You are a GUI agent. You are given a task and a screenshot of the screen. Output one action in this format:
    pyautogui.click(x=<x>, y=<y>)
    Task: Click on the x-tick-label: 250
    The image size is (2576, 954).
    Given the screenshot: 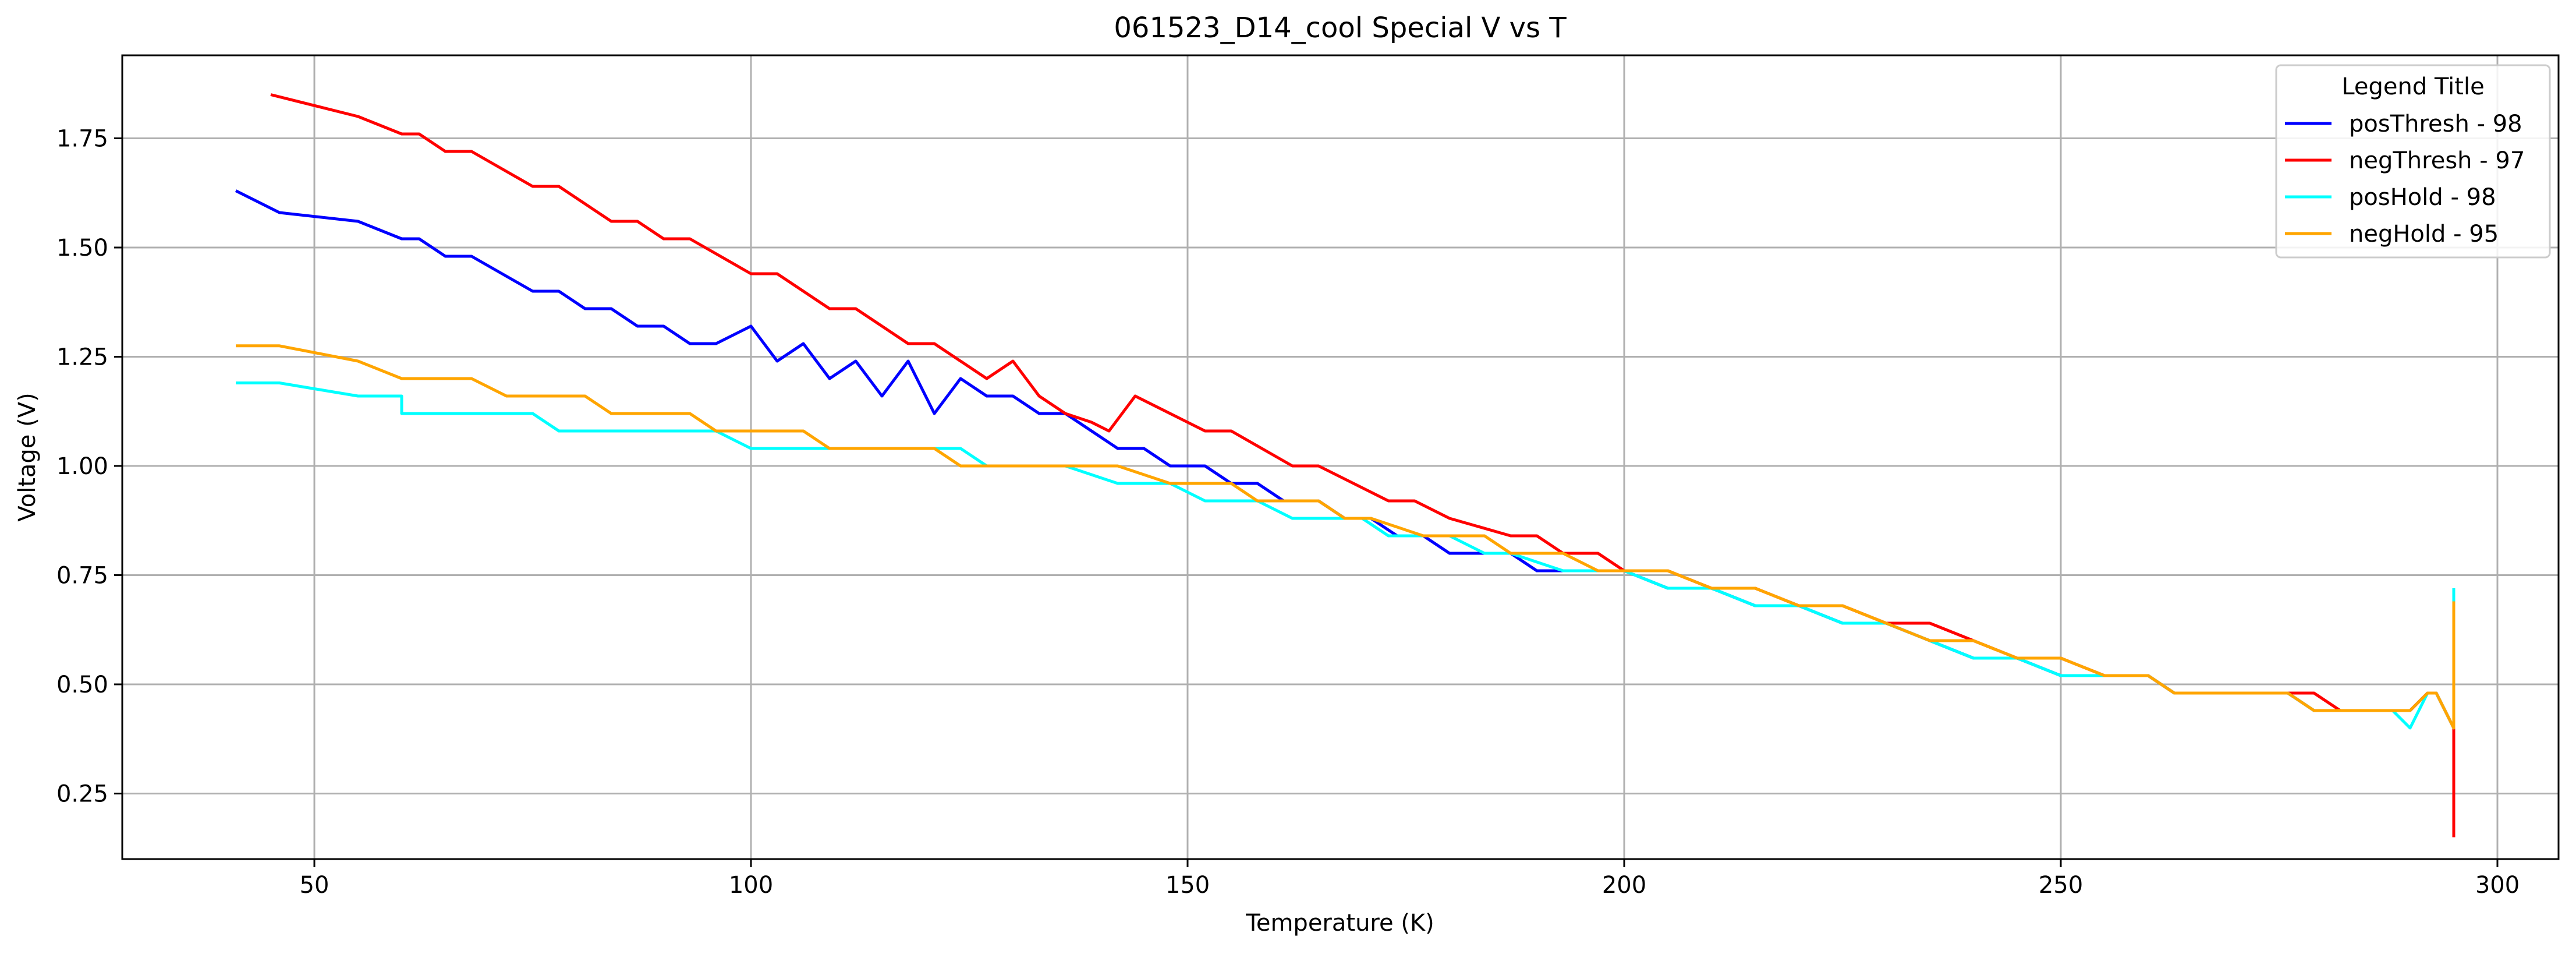 What is the action you would take?
    pyautogui.click(x=2061, y=885)
    